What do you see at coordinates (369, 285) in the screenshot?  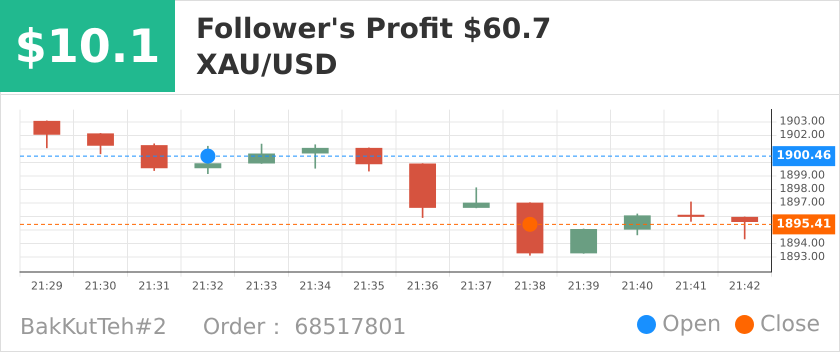 I see `x-tick-label: 21:35` at bounding box center [369, 285].